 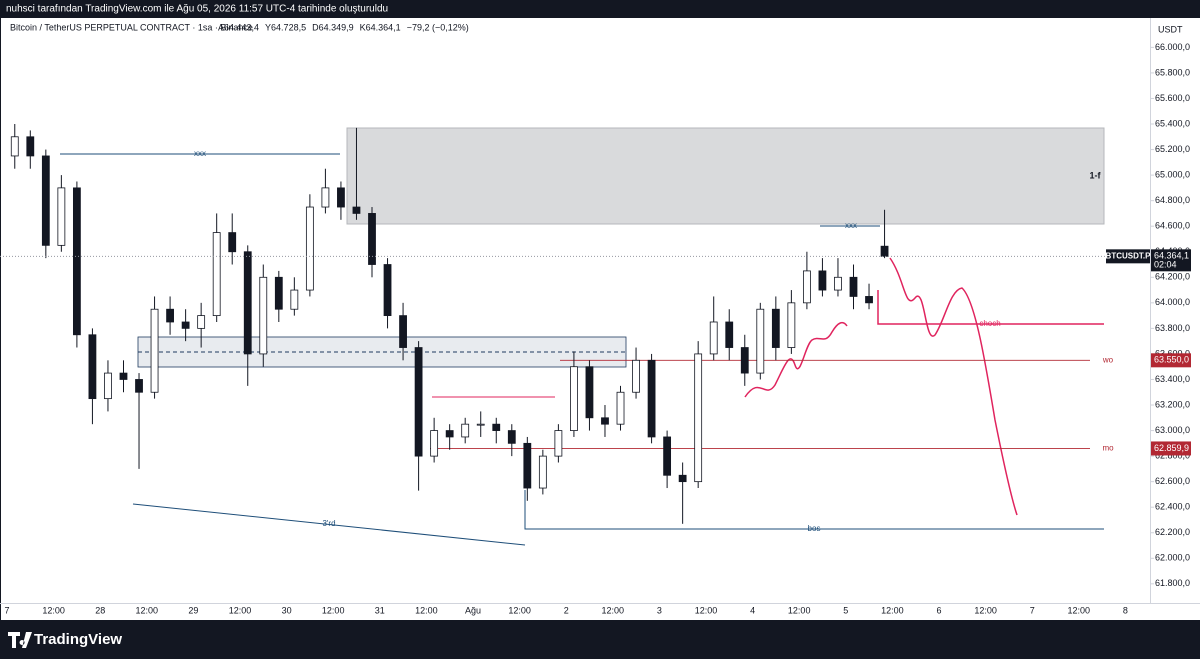 What do you see at coordinates (78, 639) in the screenshot?
I see `brand: TradingView` at bounding box center [78, 639].